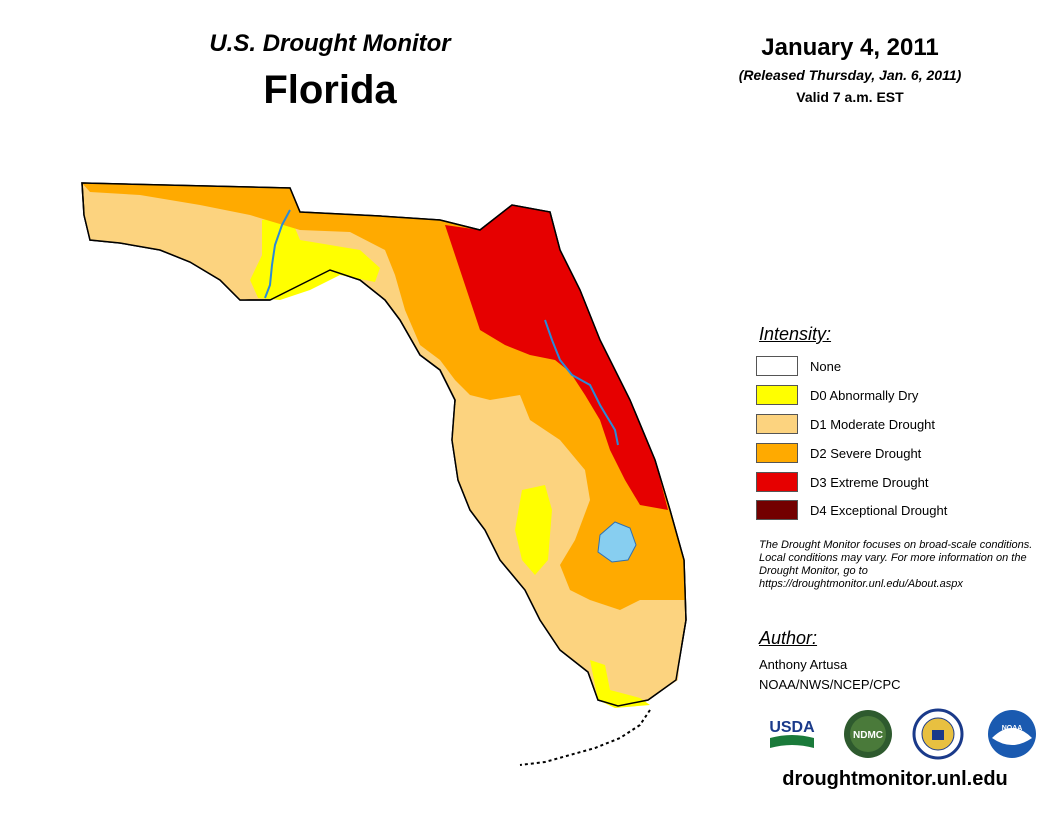 This screenshot has width=1056, height=816. I want to click on map-date: January 4, 2011, so click(850, 47).